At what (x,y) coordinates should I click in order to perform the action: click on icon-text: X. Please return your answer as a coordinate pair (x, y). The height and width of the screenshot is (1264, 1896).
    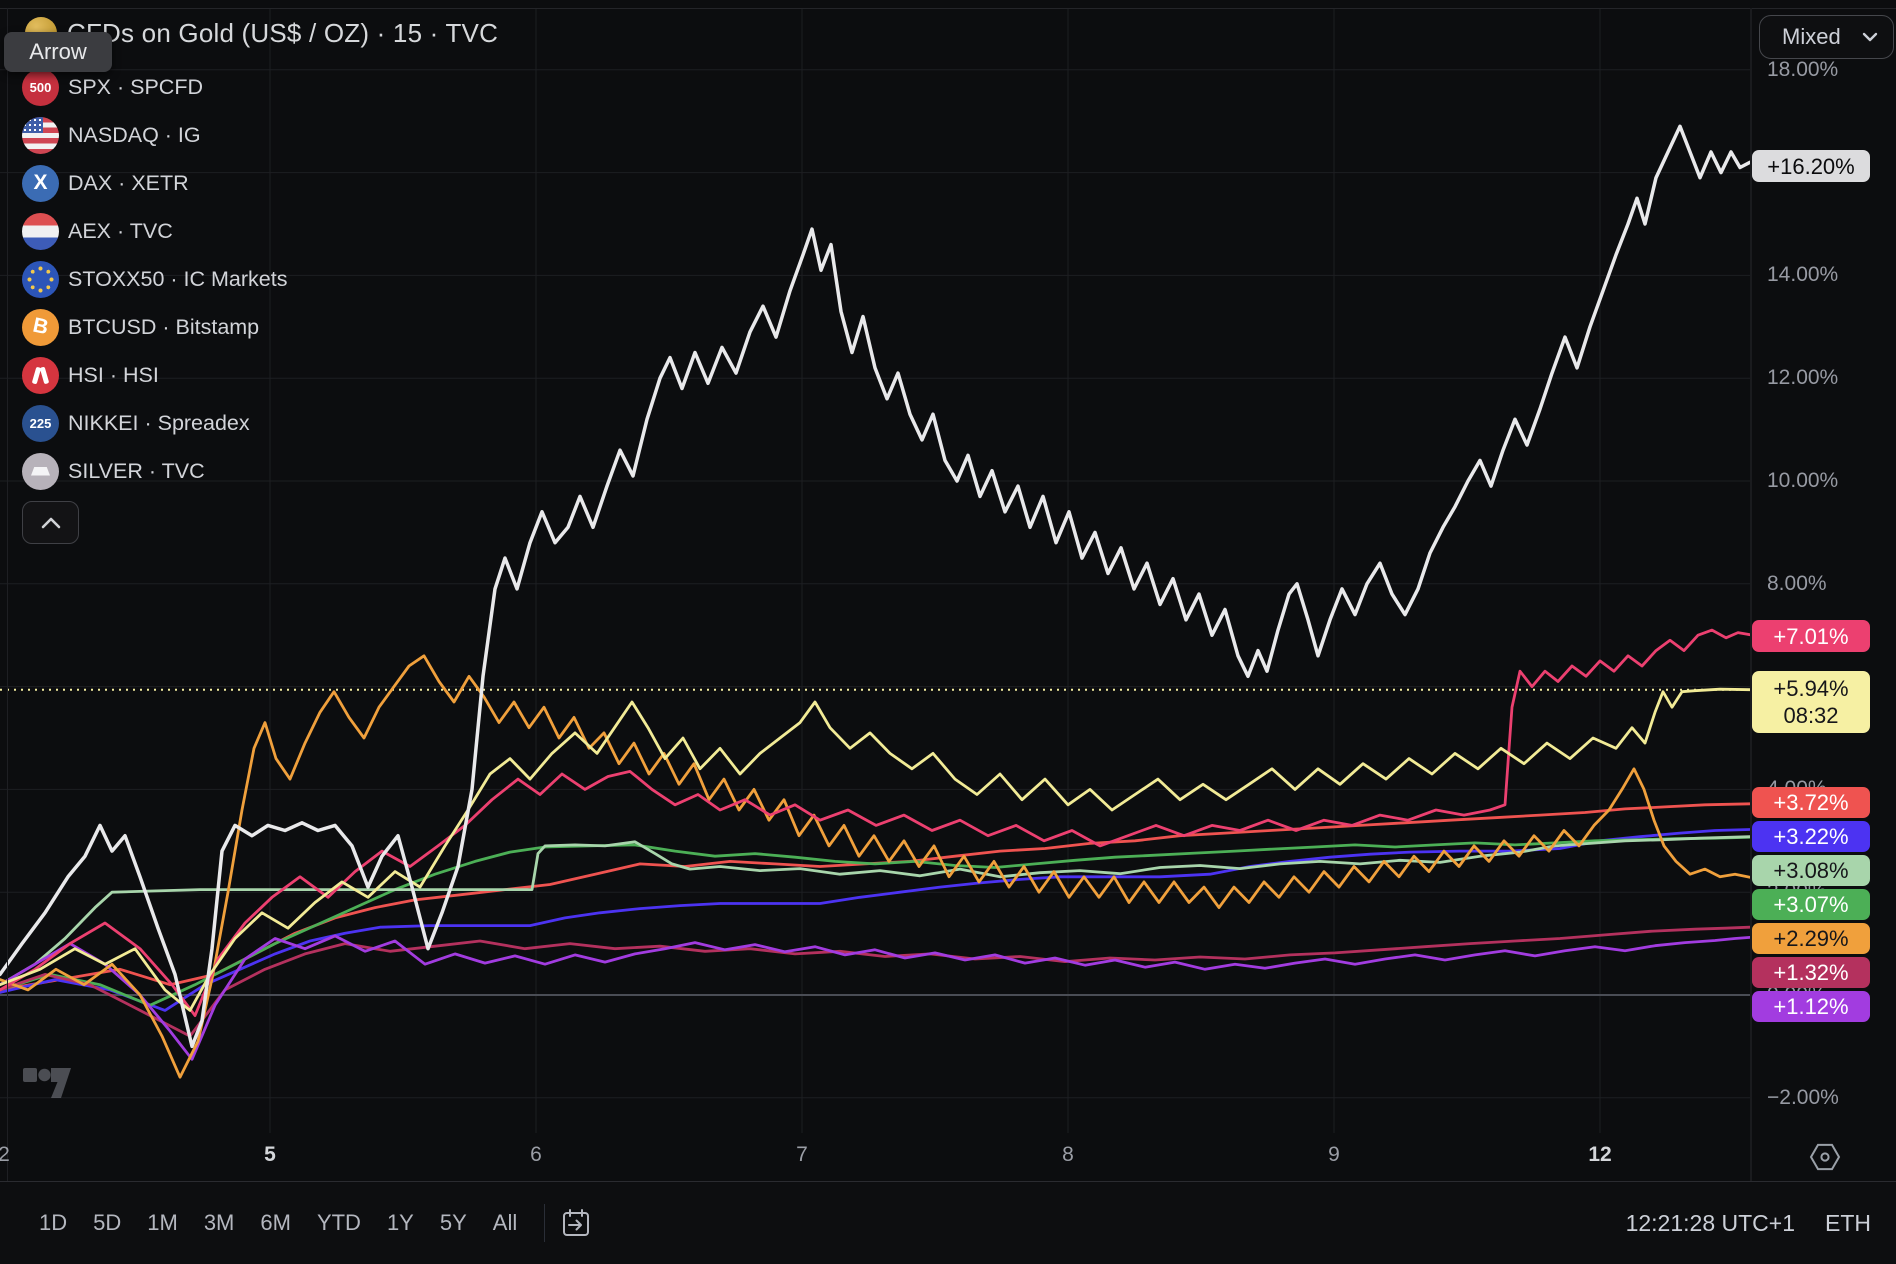
    Looking at the image, I should click on (40, 182).